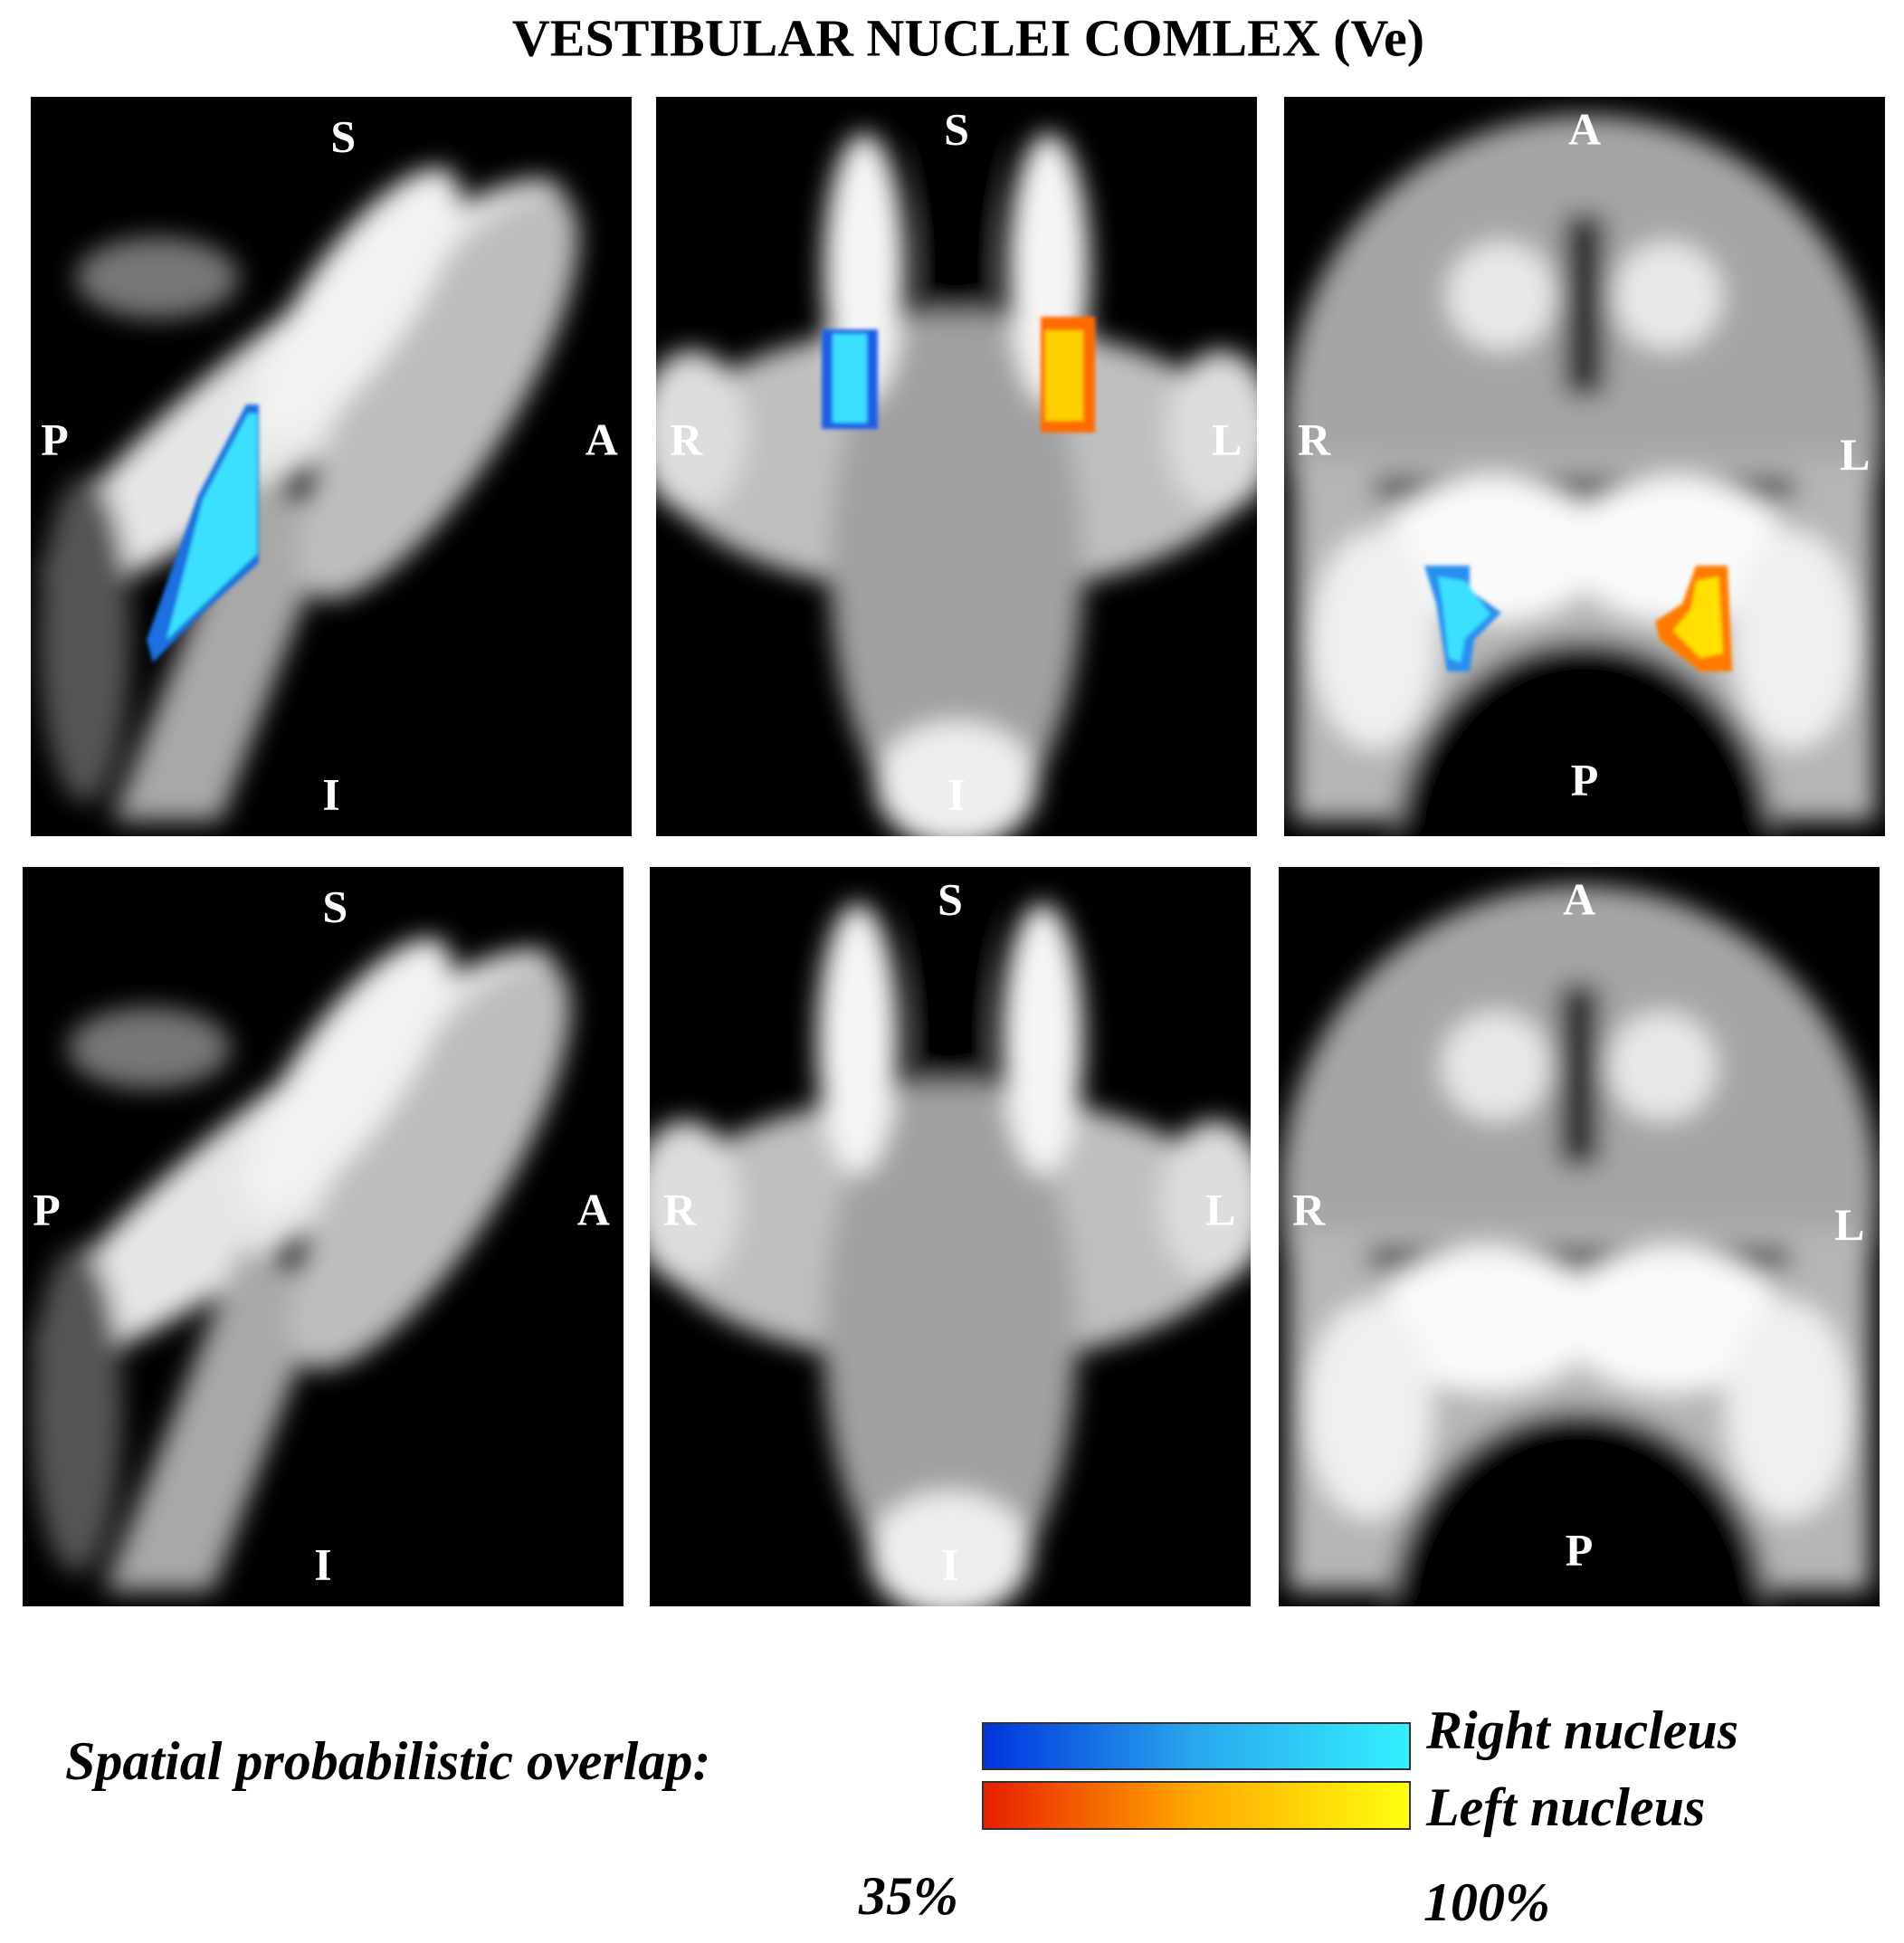 Image resolution: width=1904 pixels, height=1943 pixels. What do you see at coordinates (1565, 1807) in the screenshot?
I see `legend-entry: Left nucleus` at bounding box center [1565, 1807].